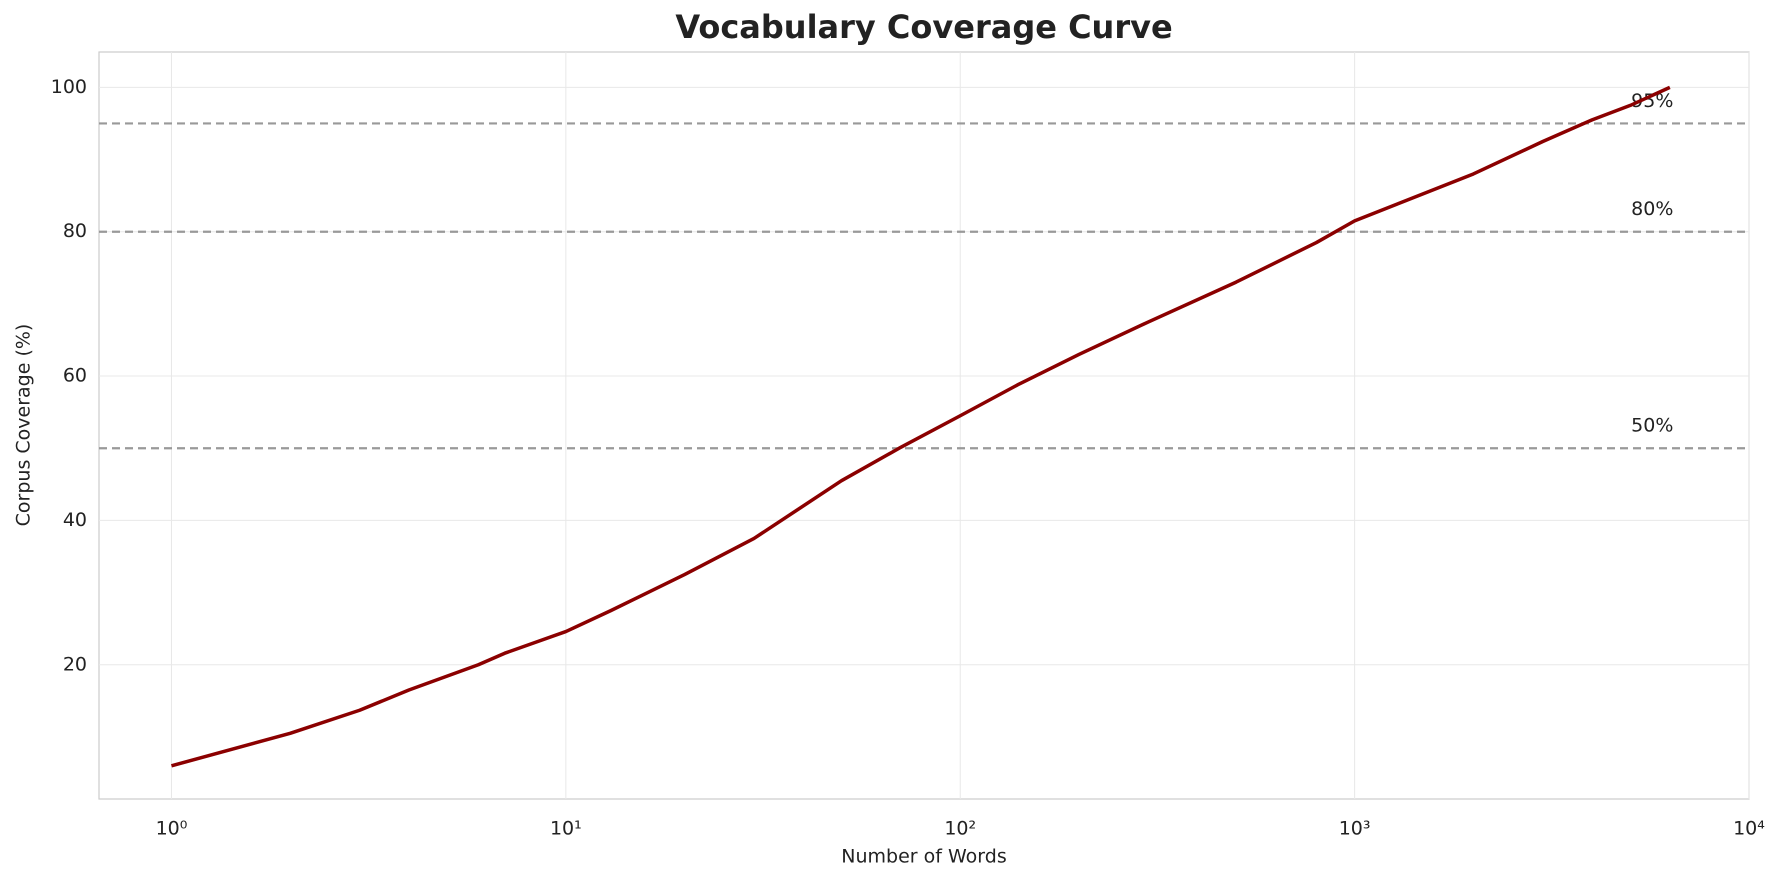  Describe the element at coordinates (1652, 209) in the screenshot. I see `reference-label: 80%` at that location.